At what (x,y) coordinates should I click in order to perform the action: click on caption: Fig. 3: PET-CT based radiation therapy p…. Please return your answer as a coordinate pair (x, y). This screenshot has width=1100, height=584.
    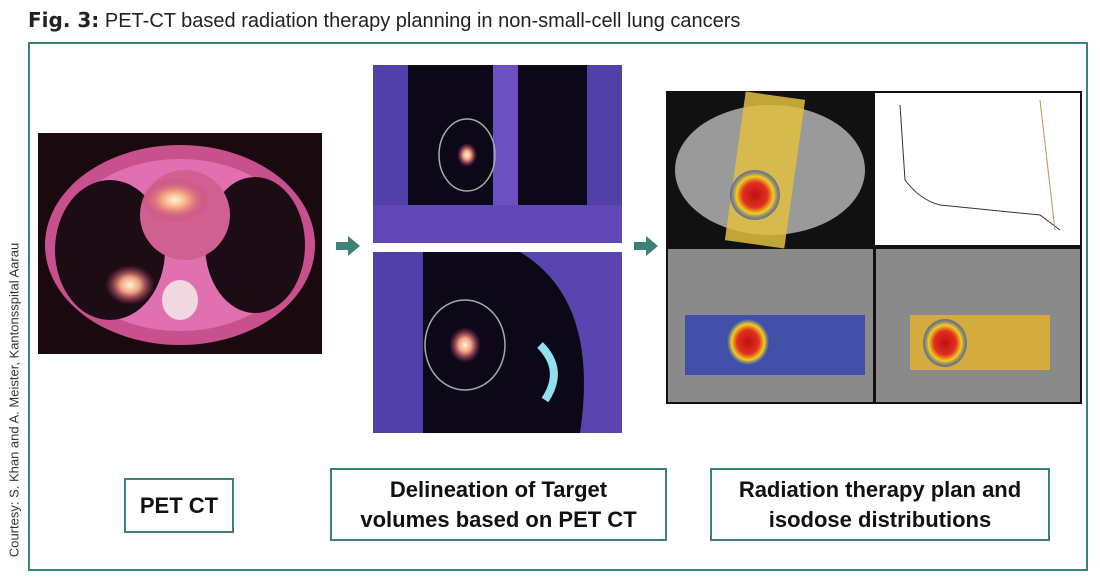
    Looking at the image, I should click on (384, 20).